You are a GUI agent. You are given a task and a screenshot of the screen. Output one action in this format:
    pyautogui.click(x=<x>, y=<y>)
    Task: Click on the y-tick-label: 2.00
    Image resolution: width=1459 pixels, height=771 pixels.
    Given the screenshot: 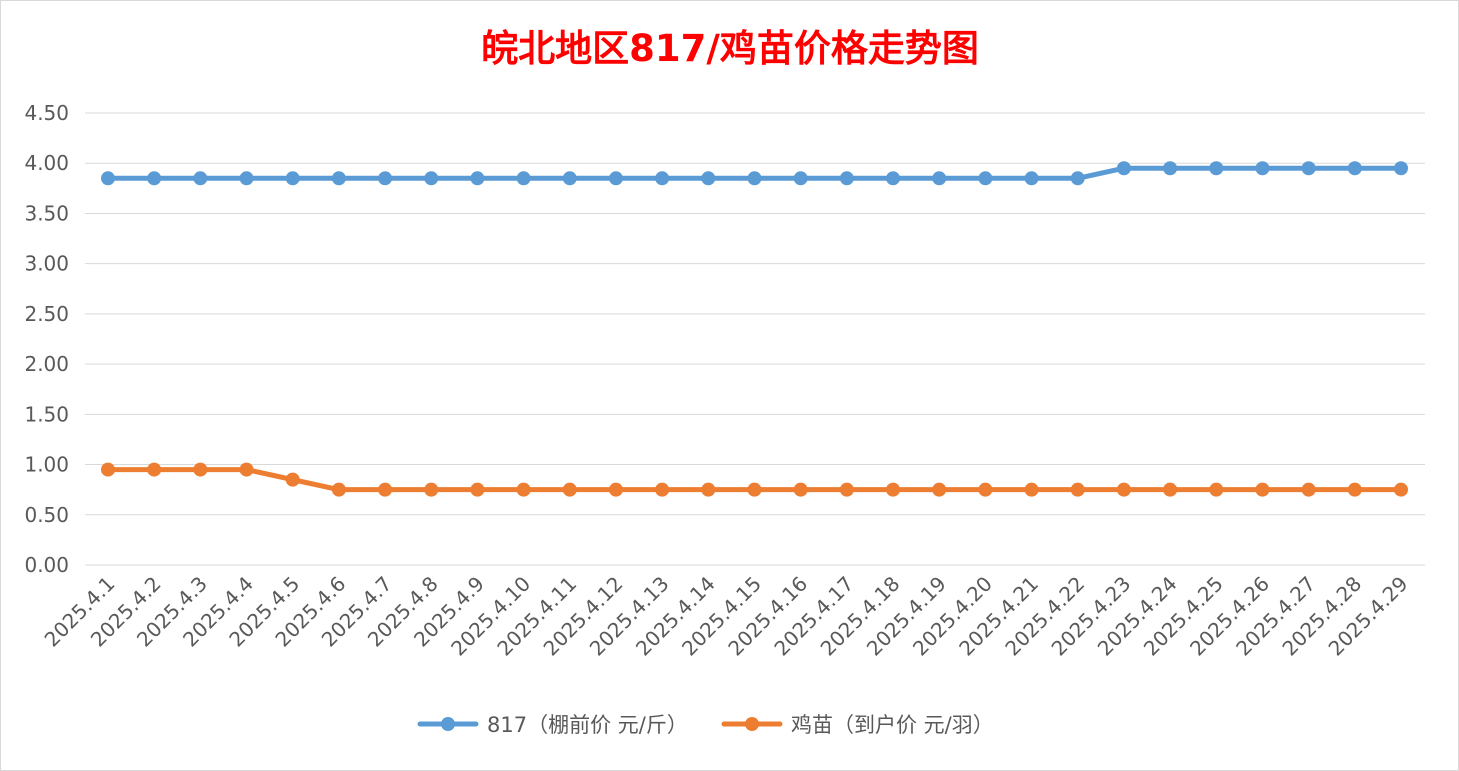 What is the action you would take?
    pyautogui.click(x=46, y=364)
    